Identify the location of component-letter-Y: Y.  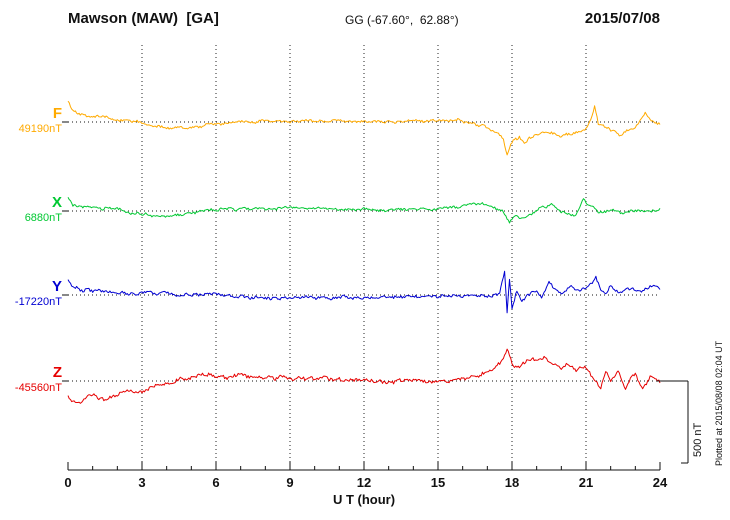
(56, 286).